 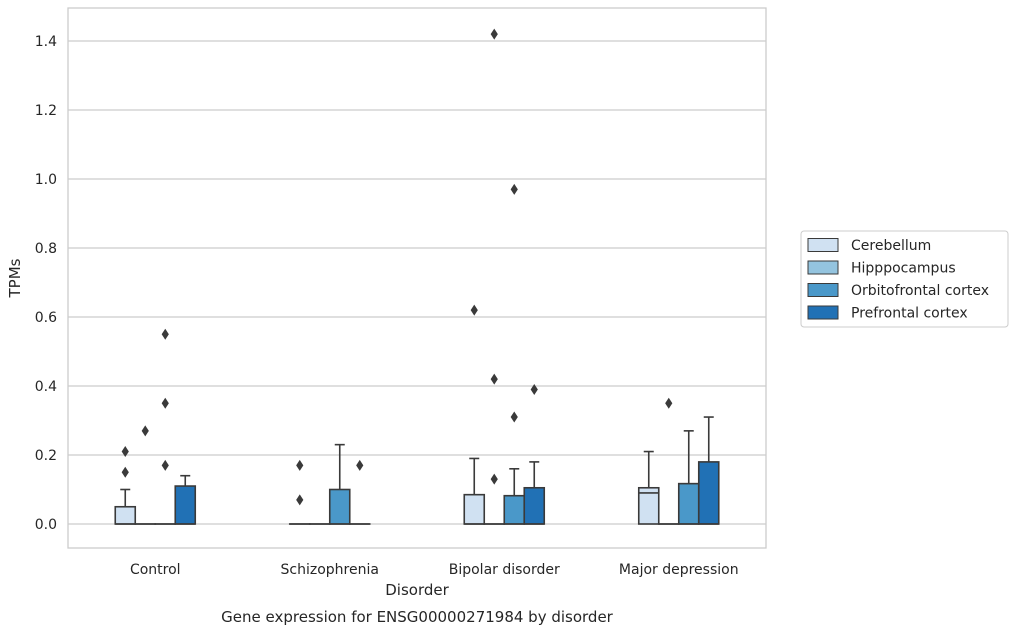 What do you see at coordinates (920, 291) in the screenshot?
I see `legend-label: Orbitofrontal cortex` at bounding box center [920, 291].